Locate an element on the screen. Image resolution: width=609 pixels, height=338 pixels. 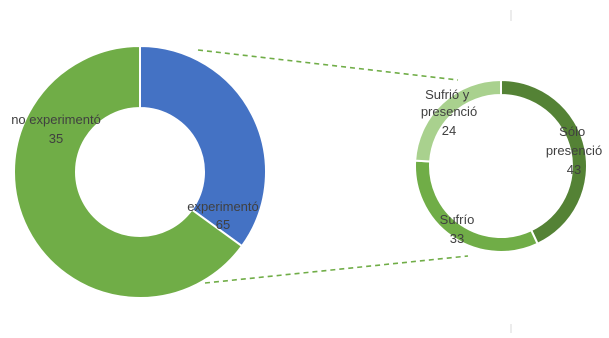
detail-donut-slice-sufrio is located at coordinates (476, 206).